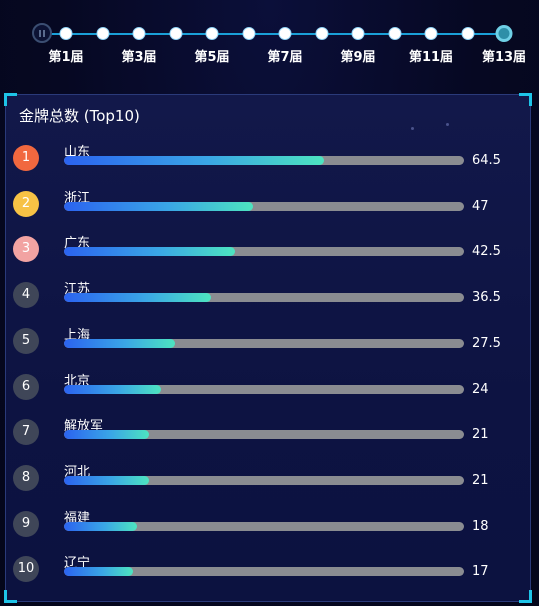 The width and height of the screenshot is (539, 606). What do you see at coordinates (480, 206) in the screenshot?
I see `medal-count: 47` at bounding box center [480, 206].